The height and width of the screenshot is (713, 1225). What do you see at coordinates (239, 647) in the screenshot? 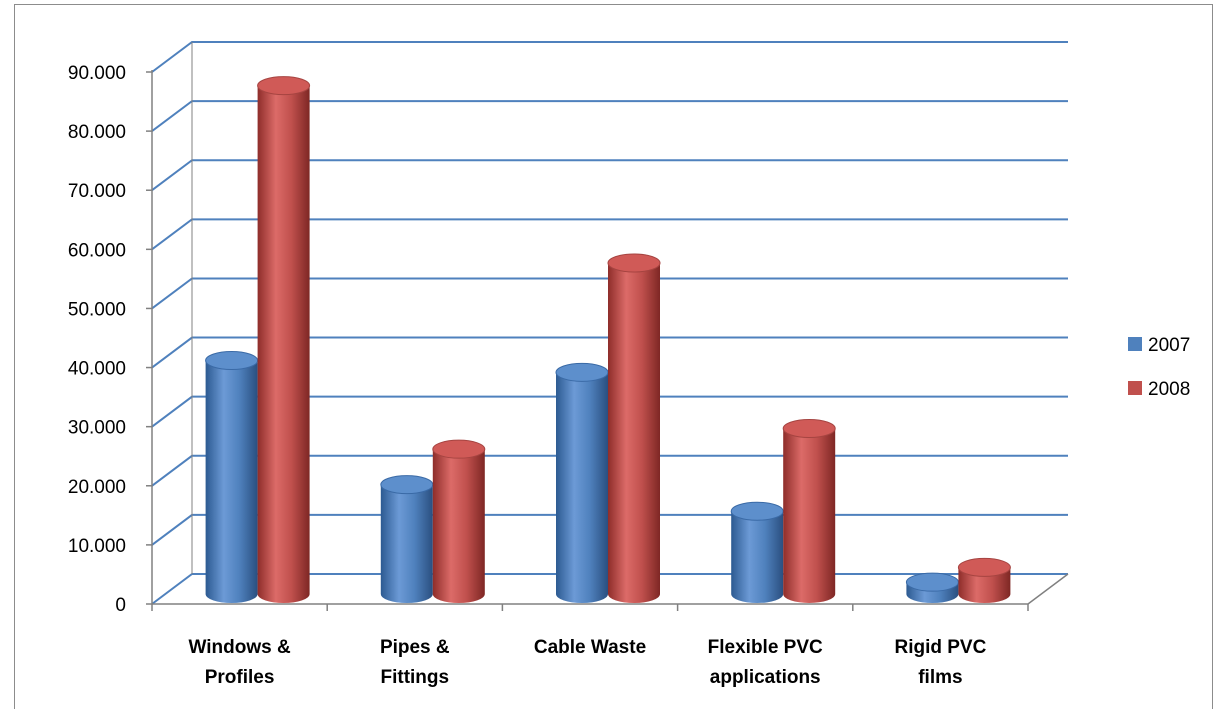
I see `x-category-label: Windows &` at bounding box center [239, 647].